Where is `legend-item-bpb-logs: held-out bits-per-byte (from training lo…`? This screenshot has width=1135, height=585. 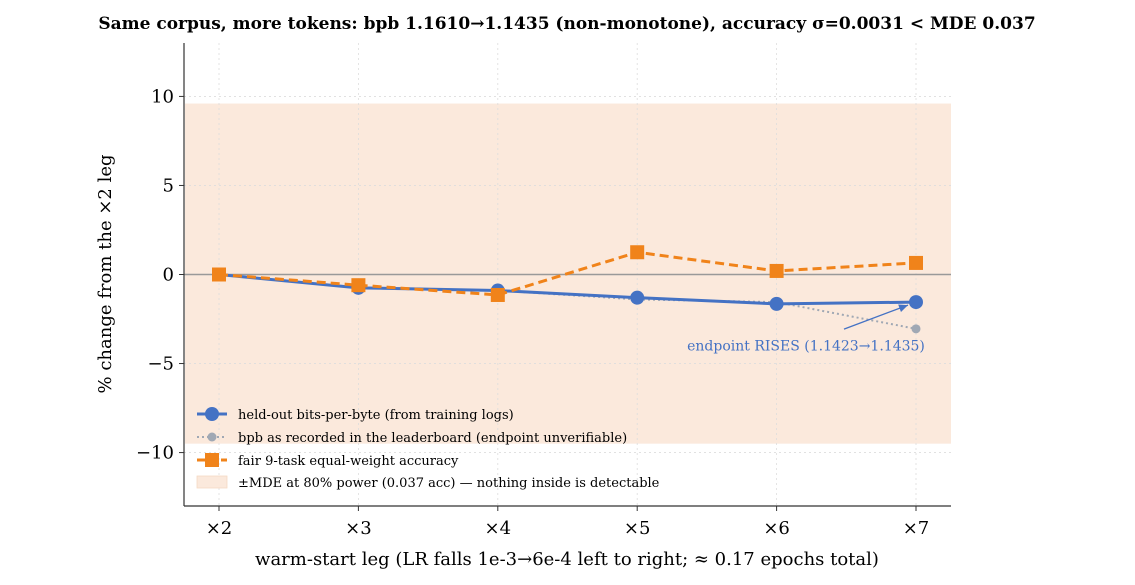 legend-item-bpb-logs: held-out bits-per-byte (from training lo… is located at coordinates (355, 415).